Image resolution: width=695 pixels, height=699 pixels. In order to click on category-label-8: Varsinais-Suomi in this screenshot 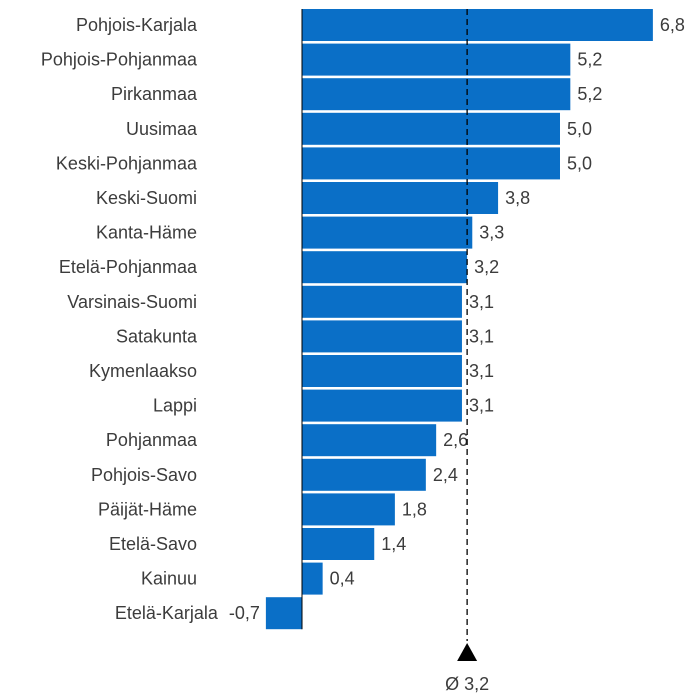, I will do `click(132, 302)`.